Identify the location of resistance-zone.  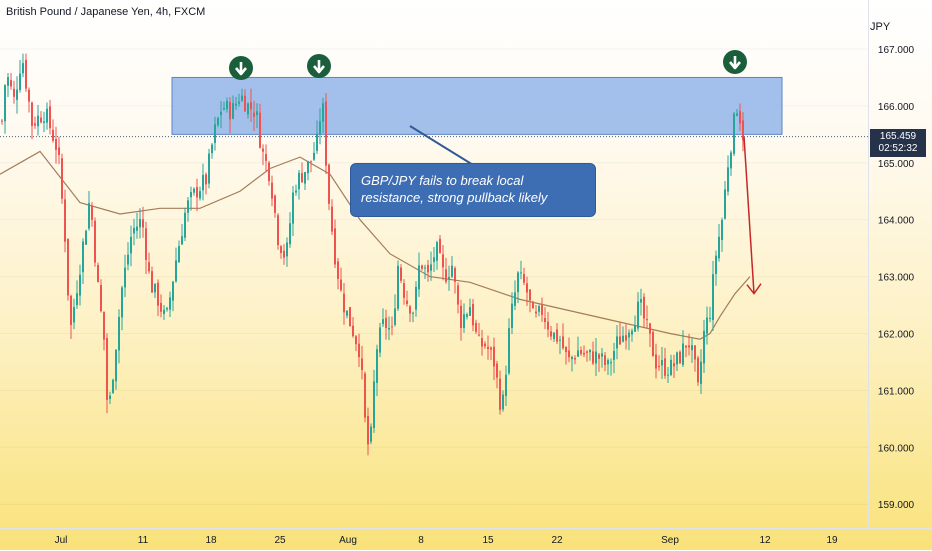
(477, 105).